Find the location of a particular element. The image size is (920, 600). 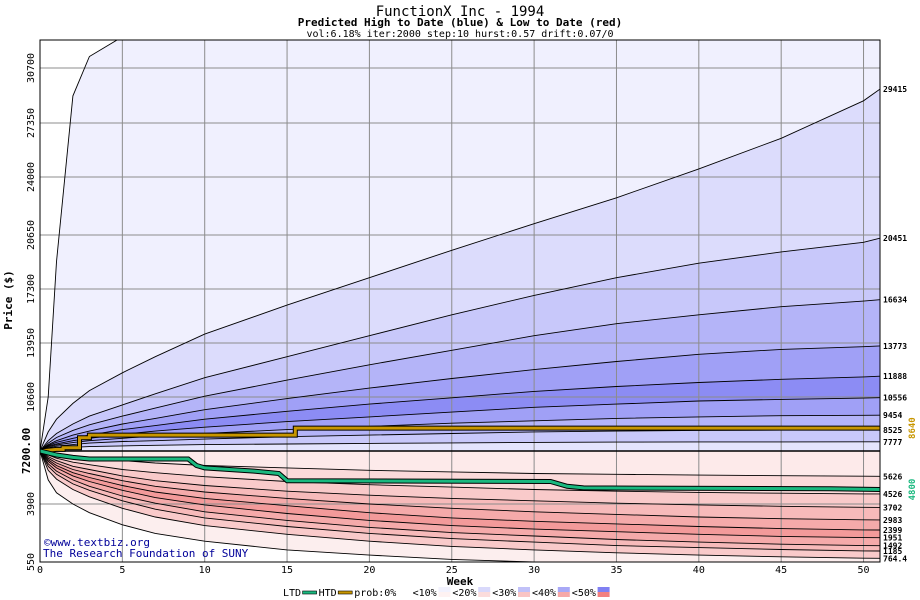

x-tick-label-35: 35 is located at coordinates (616, 570).